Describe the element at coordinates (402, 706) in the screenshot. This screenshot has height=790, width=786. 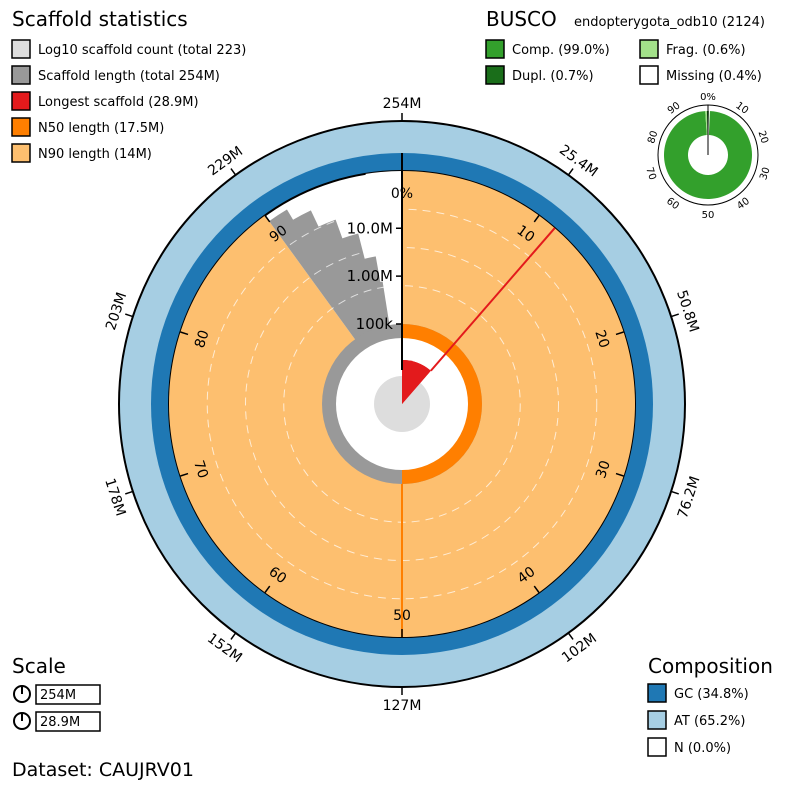
I see `length-label-5: 127M` at that location.